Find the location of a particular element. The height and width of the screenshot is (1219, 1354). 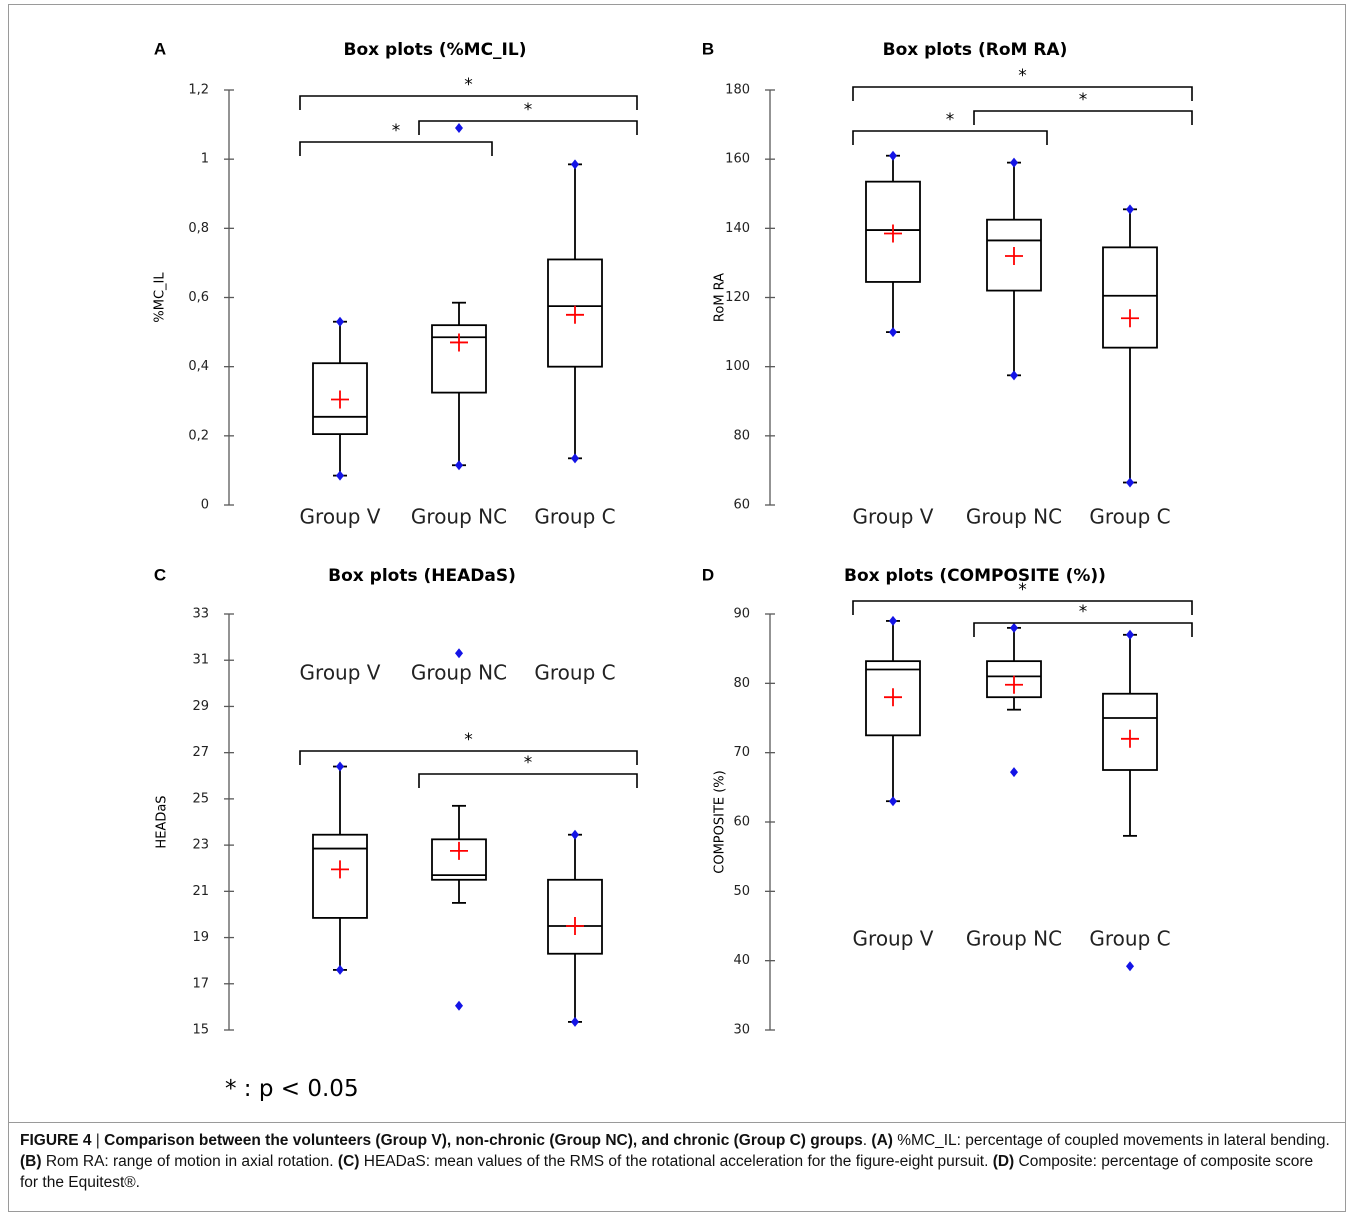

y-tick-label: 17 is located at coordinates (200, 983).